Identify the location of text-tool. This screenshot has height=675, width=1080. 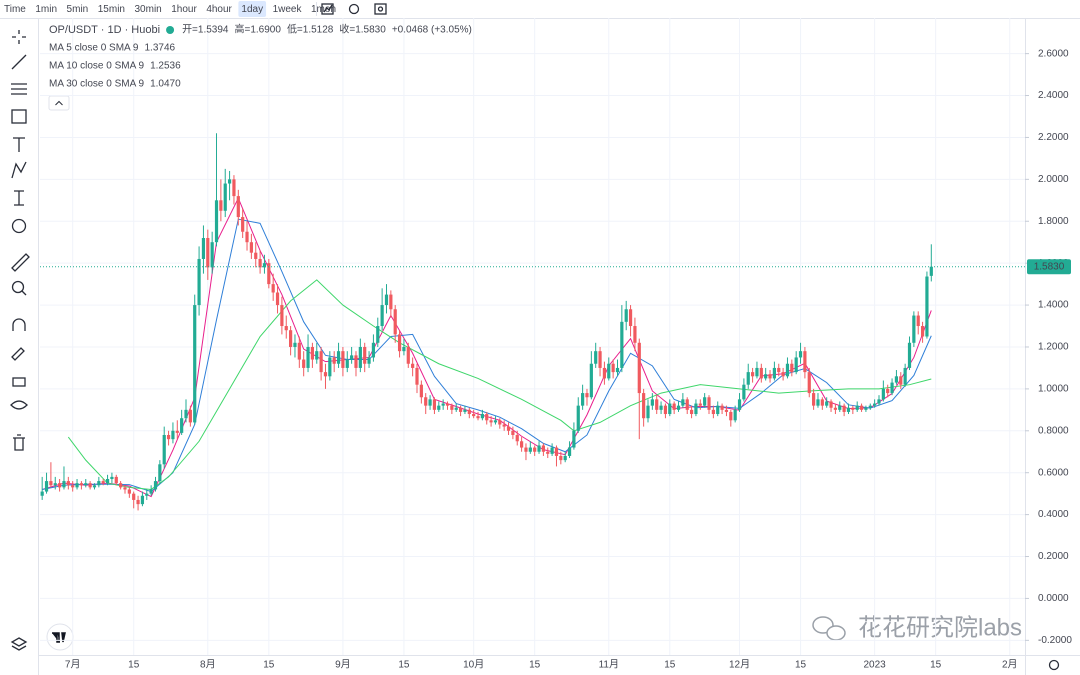
(19, 144).